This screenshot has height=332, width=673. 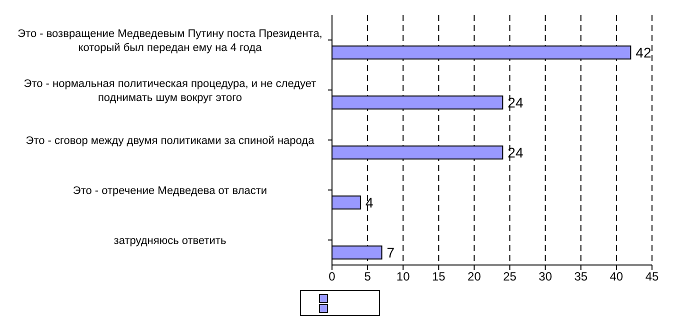 I want to click on x-tick-label: 15, so click(x=439, y=277).